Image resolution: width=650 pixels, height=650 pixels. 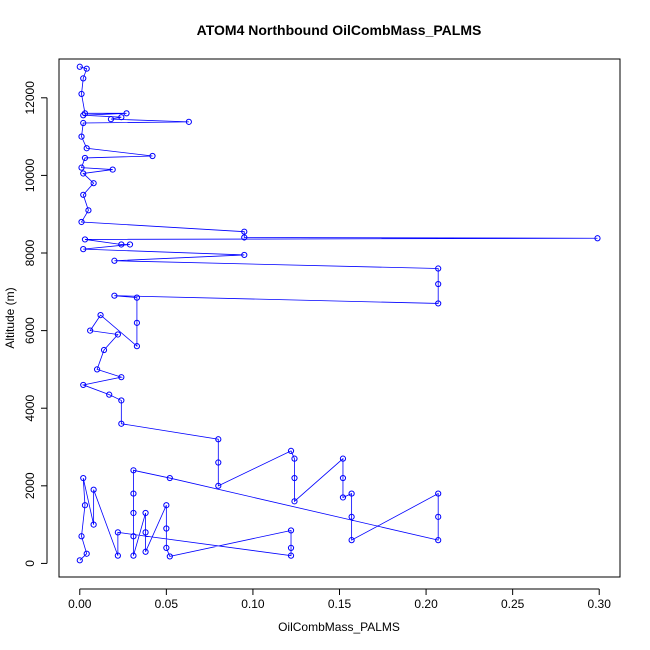 I want to click on y-tick-label: 12000, so click(x=30, y=98).